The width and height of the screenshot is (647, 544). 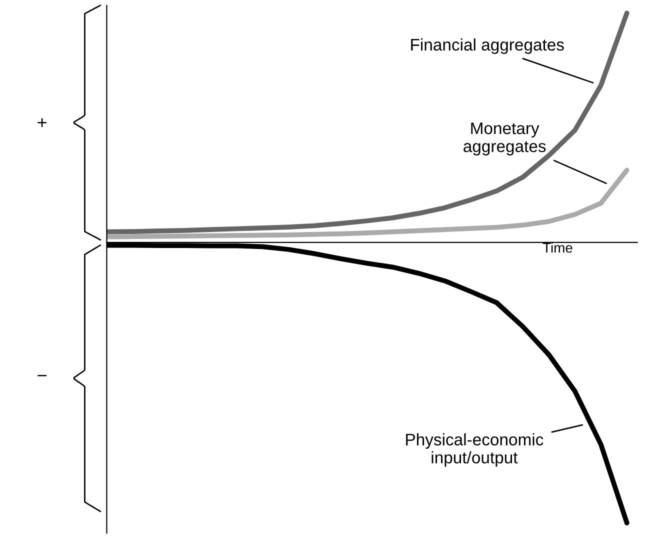 I want to click on text: Monetary aggregates, so click(x=505, y=139).